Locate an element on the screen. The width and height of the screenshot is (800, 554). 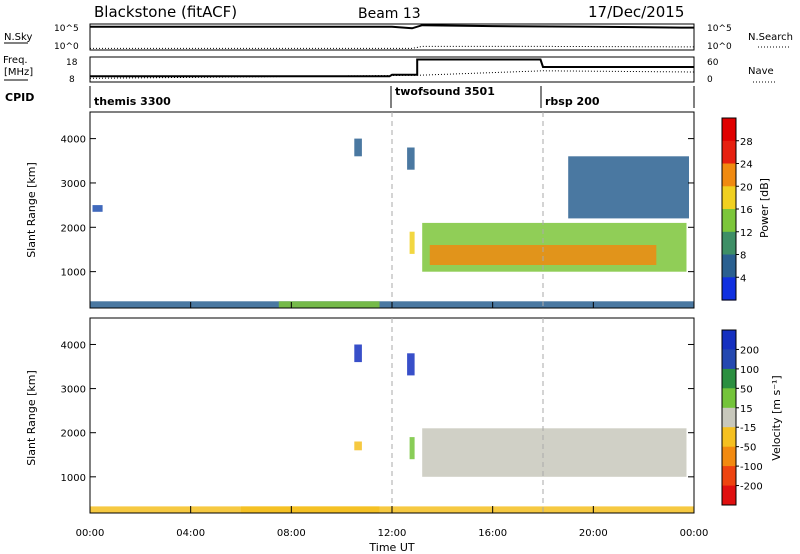
date-label: 17/Dec/2015 is located at coordinates (636, 12).